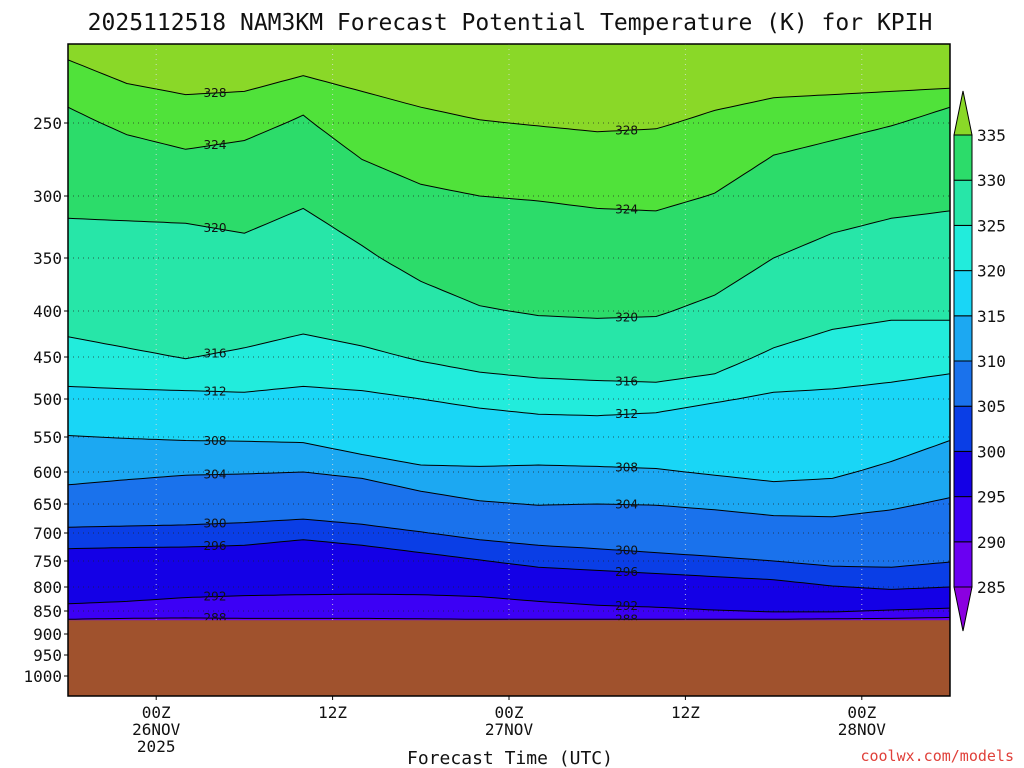  I want to click on x-tick-date: 28NOV, so click(862, 729).